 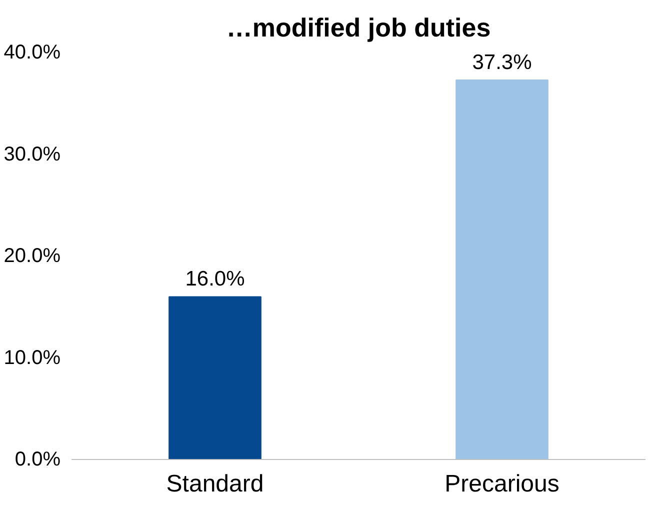 What do you see at coordinates (215, 484) in the screenshot?
I see `x-tick-label: Standard` at bounding box center [215, 484].